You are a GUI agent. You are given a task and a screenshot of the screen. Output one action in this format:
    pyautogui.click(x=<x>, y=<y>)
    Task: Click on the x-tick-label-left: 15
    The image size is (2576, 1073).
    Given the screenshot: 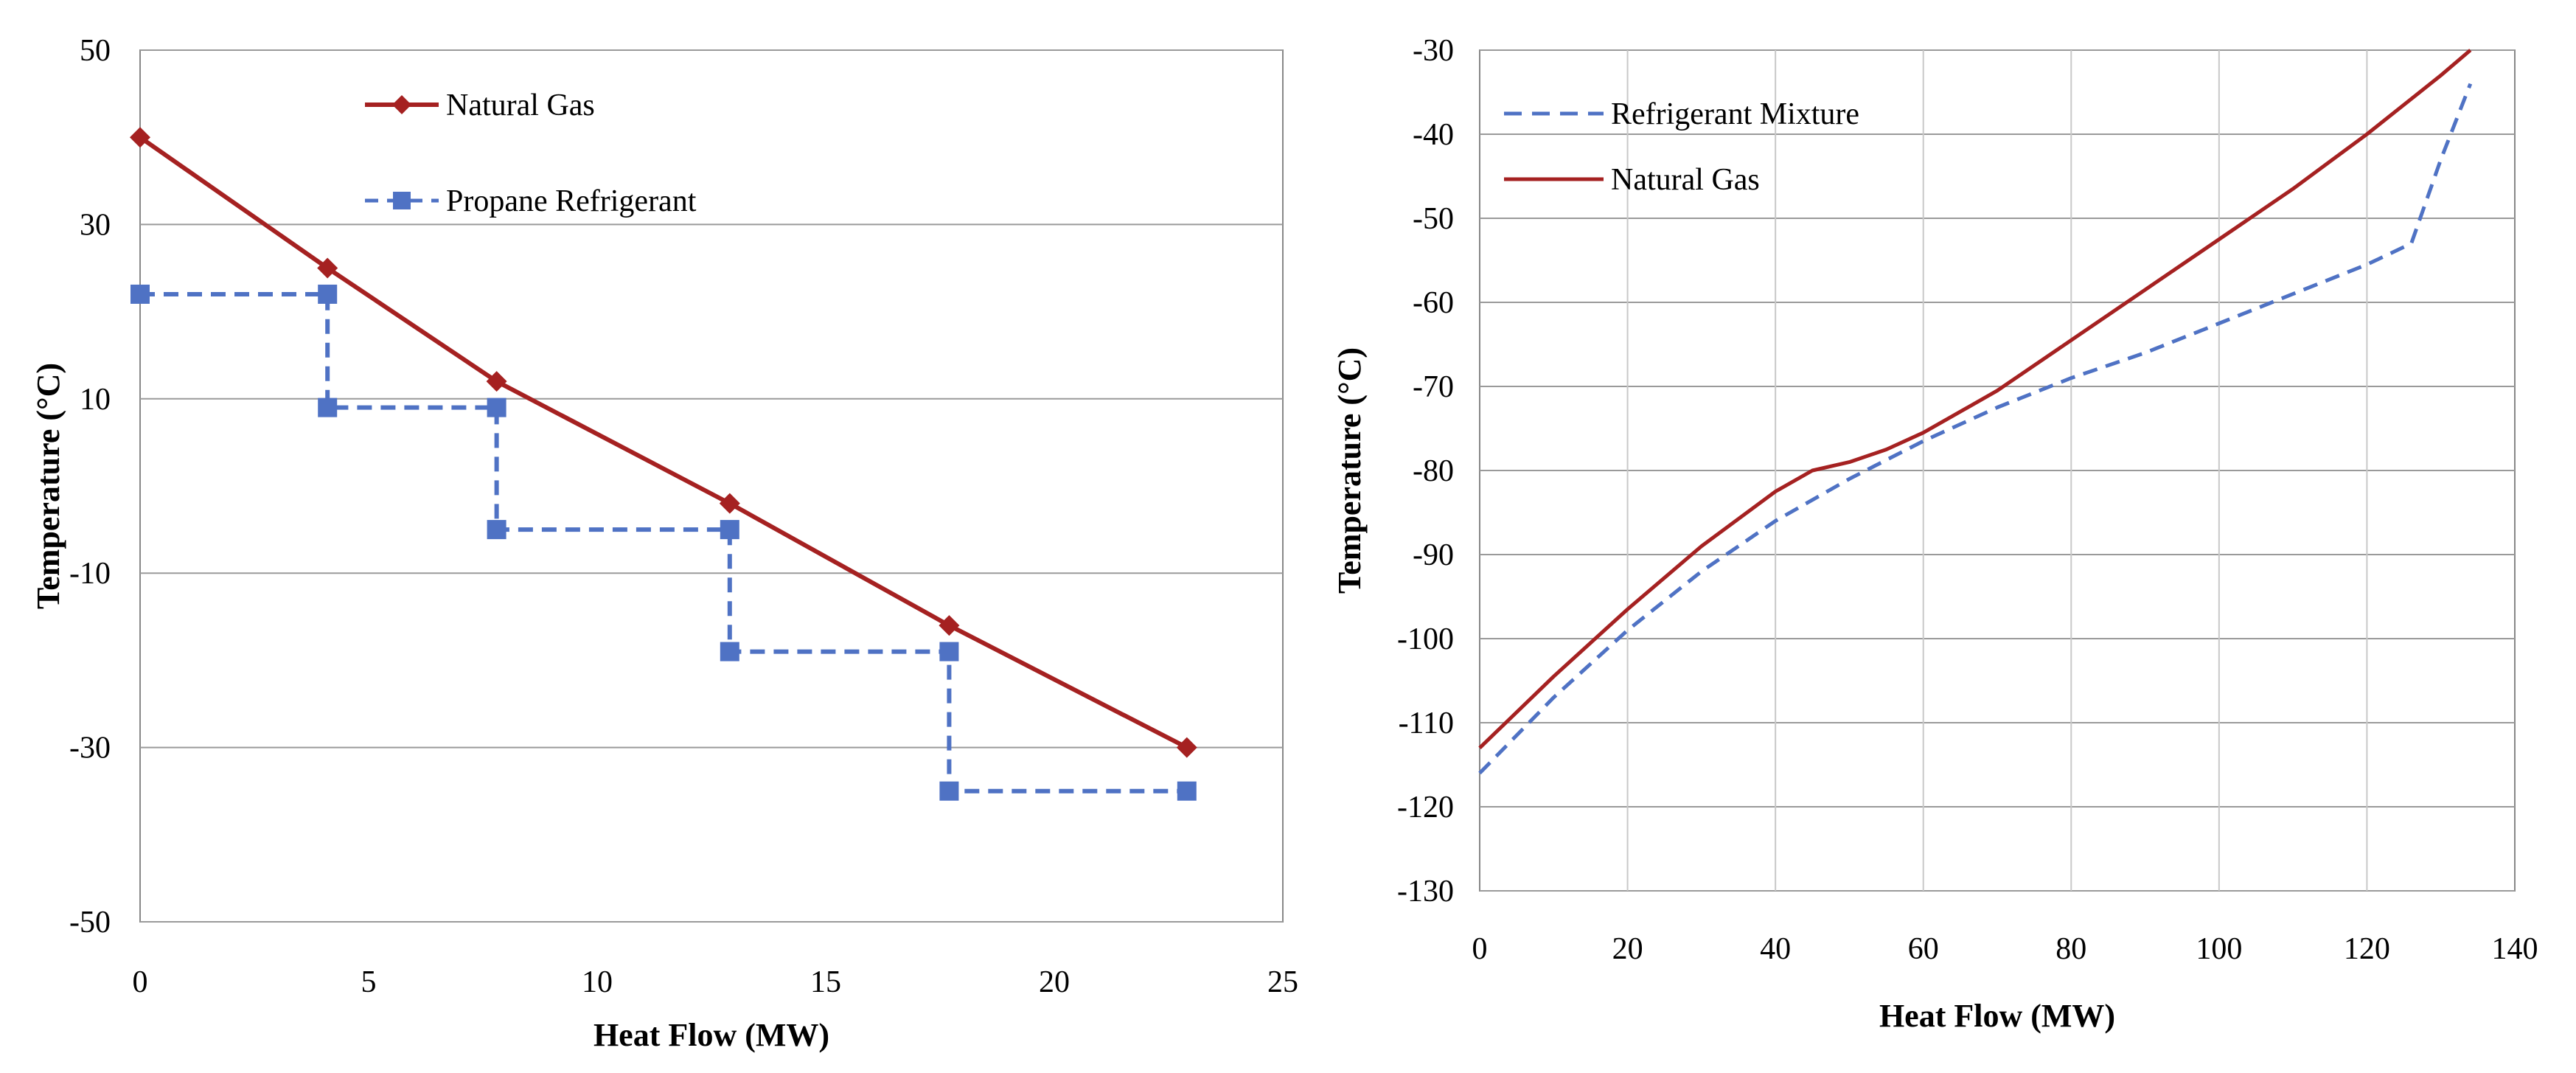 What is the action you would take?
    pyautogui.click(x=826, y=982)
    